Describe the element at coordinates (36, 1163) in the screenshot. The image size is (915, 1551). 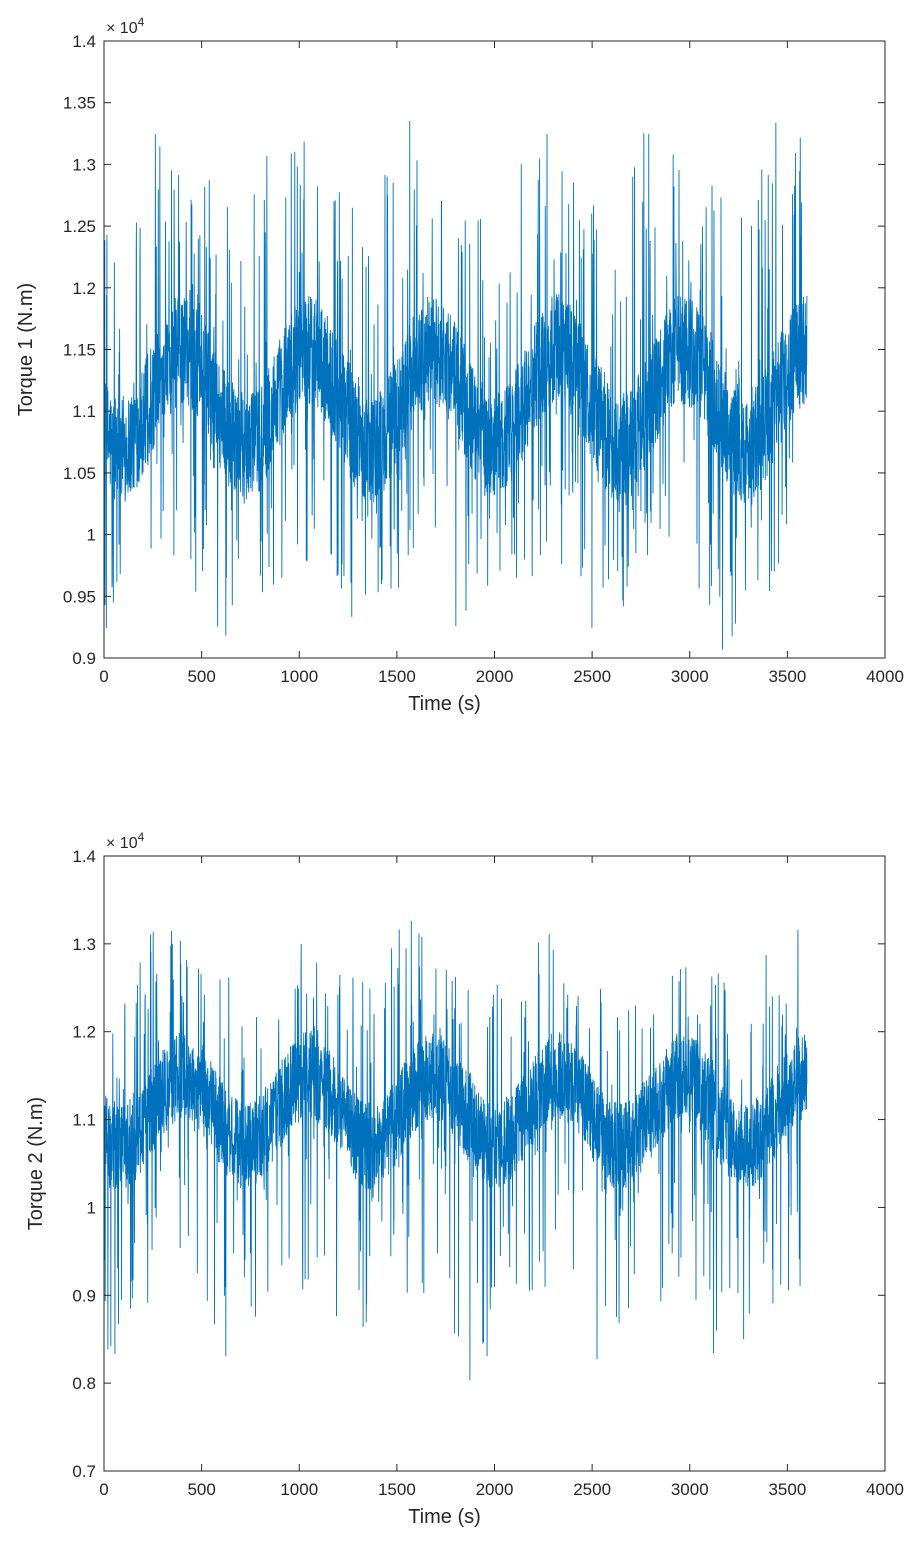
I see `y-axis-label: Torque 2 (N.m)` at that location.